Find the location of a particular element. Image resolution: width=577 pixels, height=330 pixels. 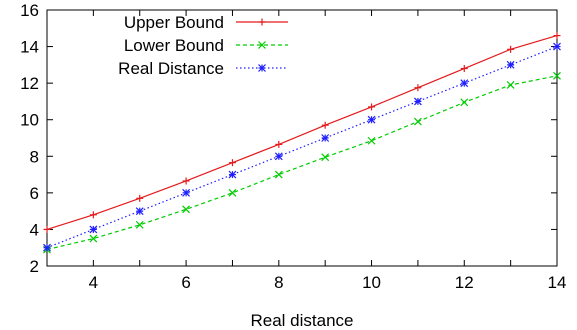

legend-item: Lower Bound is located at coordinates (206, 45).